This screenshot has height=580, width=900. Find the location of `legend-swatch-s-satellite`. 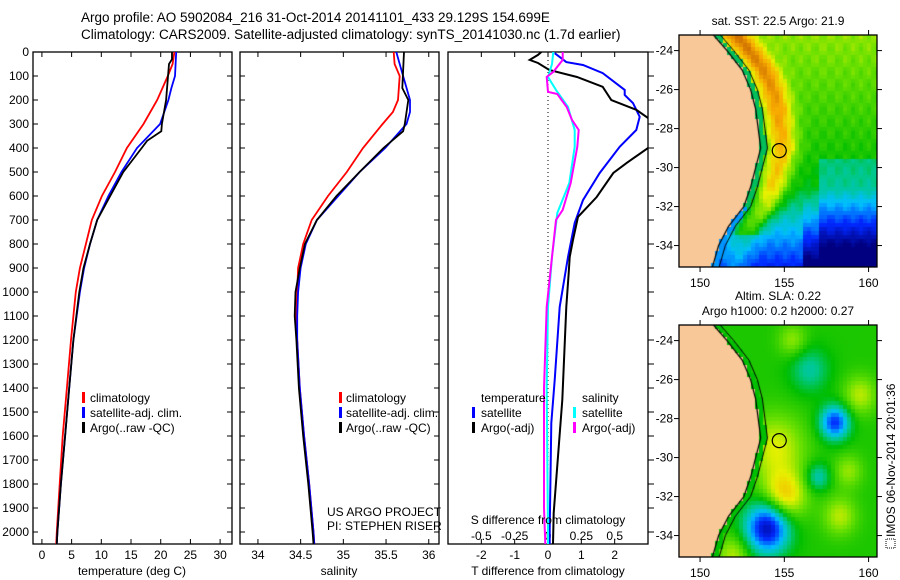

legend-swatch-s-satellite is located at coordinates (574, 412).